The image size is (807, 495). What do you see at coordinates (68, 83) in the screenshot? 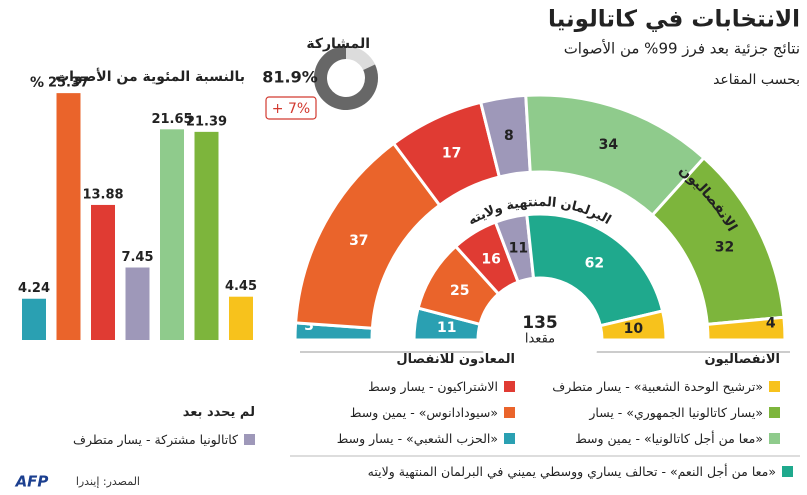
I see `value-label: 25.37` at bounding box center [68, 83].